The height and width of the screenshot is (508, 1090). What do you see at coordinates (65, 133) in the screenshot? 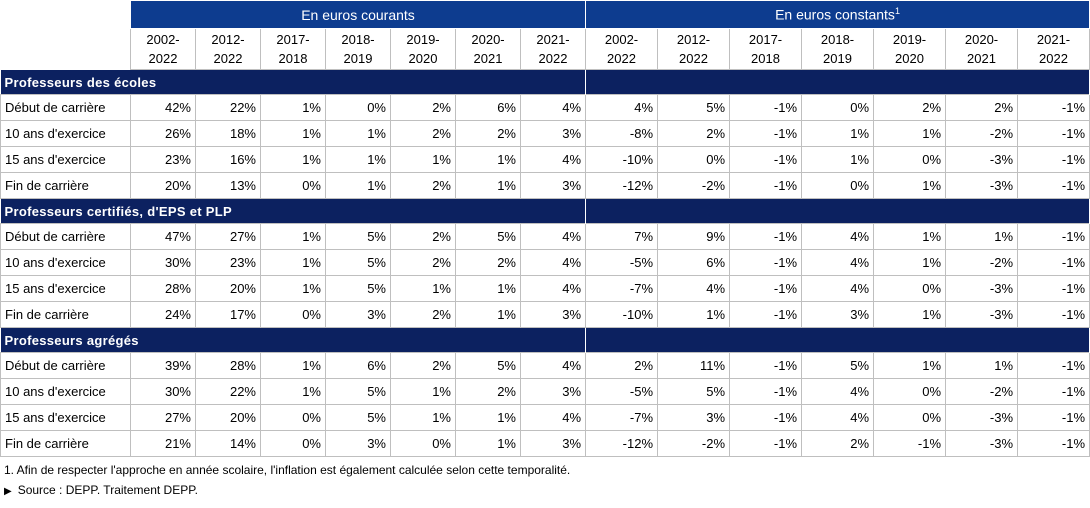
I see `row-label: 10 ans d'exercice` at bounding box center [65, 133].